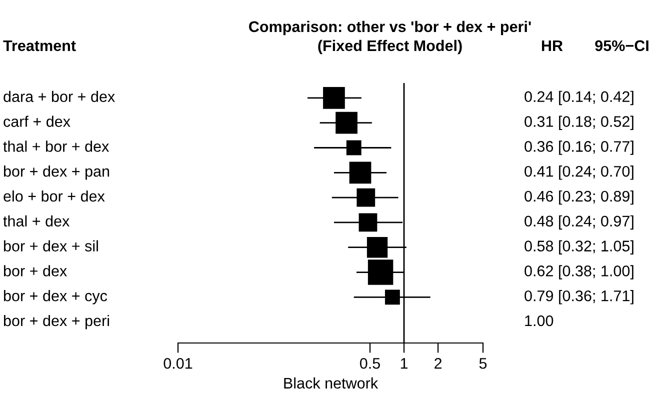  Describe the element at coordinates (37, 121) in the screenshot. I see `y-tick-label: carf + dex` at that location.